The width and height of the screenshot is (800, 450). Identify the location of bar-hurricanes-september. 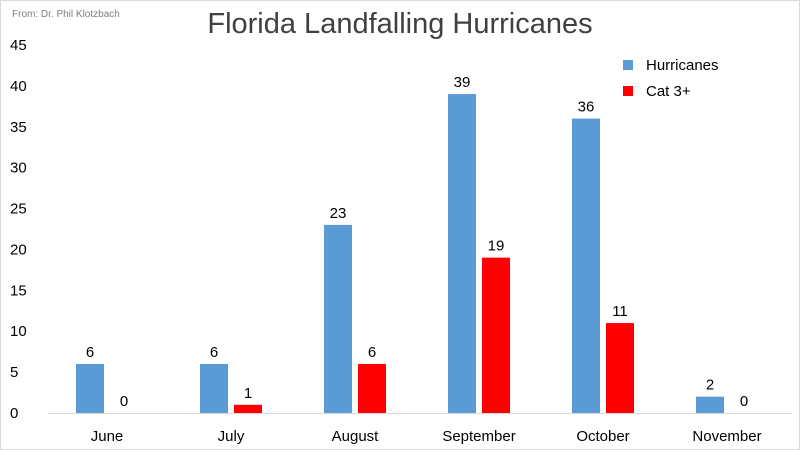
(462, 254).